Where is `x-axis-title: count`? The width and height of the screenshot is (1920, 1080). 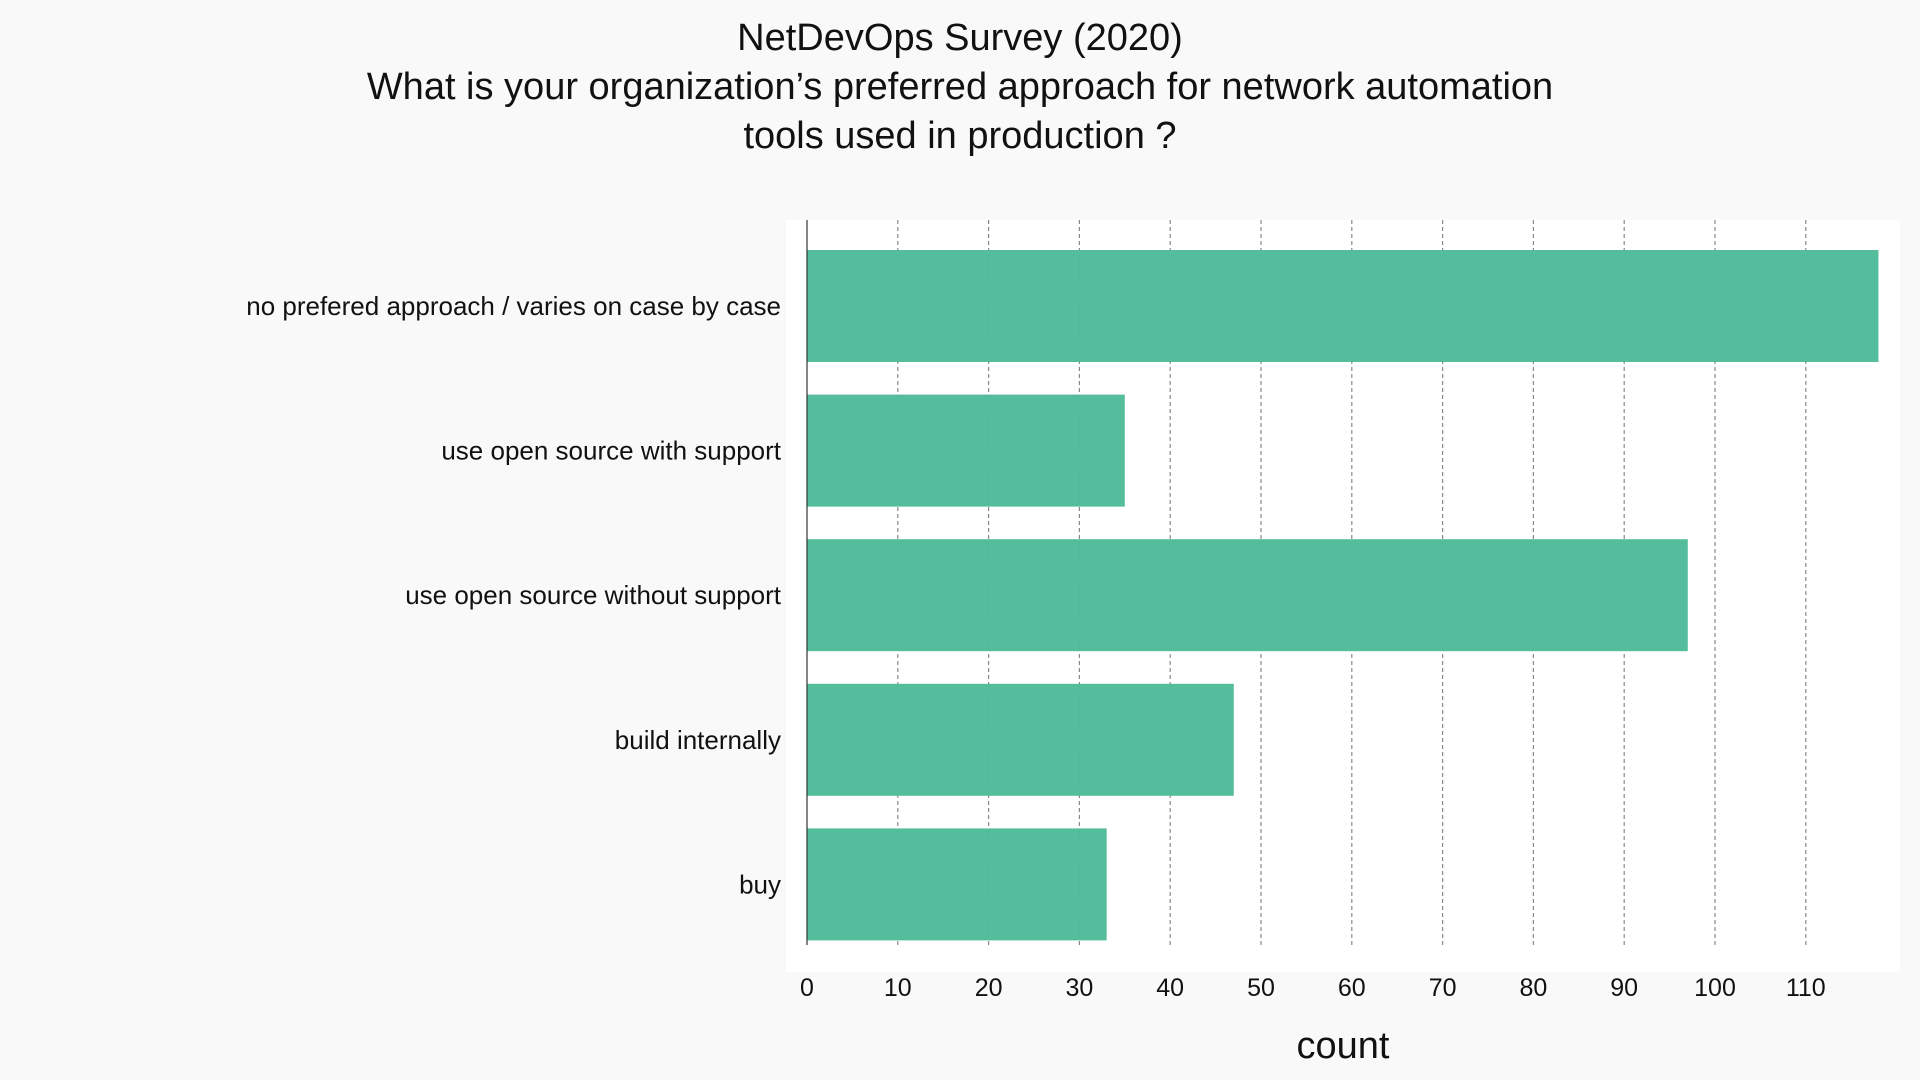
x-axis-title: count is located at coordinates (1343, 1046).